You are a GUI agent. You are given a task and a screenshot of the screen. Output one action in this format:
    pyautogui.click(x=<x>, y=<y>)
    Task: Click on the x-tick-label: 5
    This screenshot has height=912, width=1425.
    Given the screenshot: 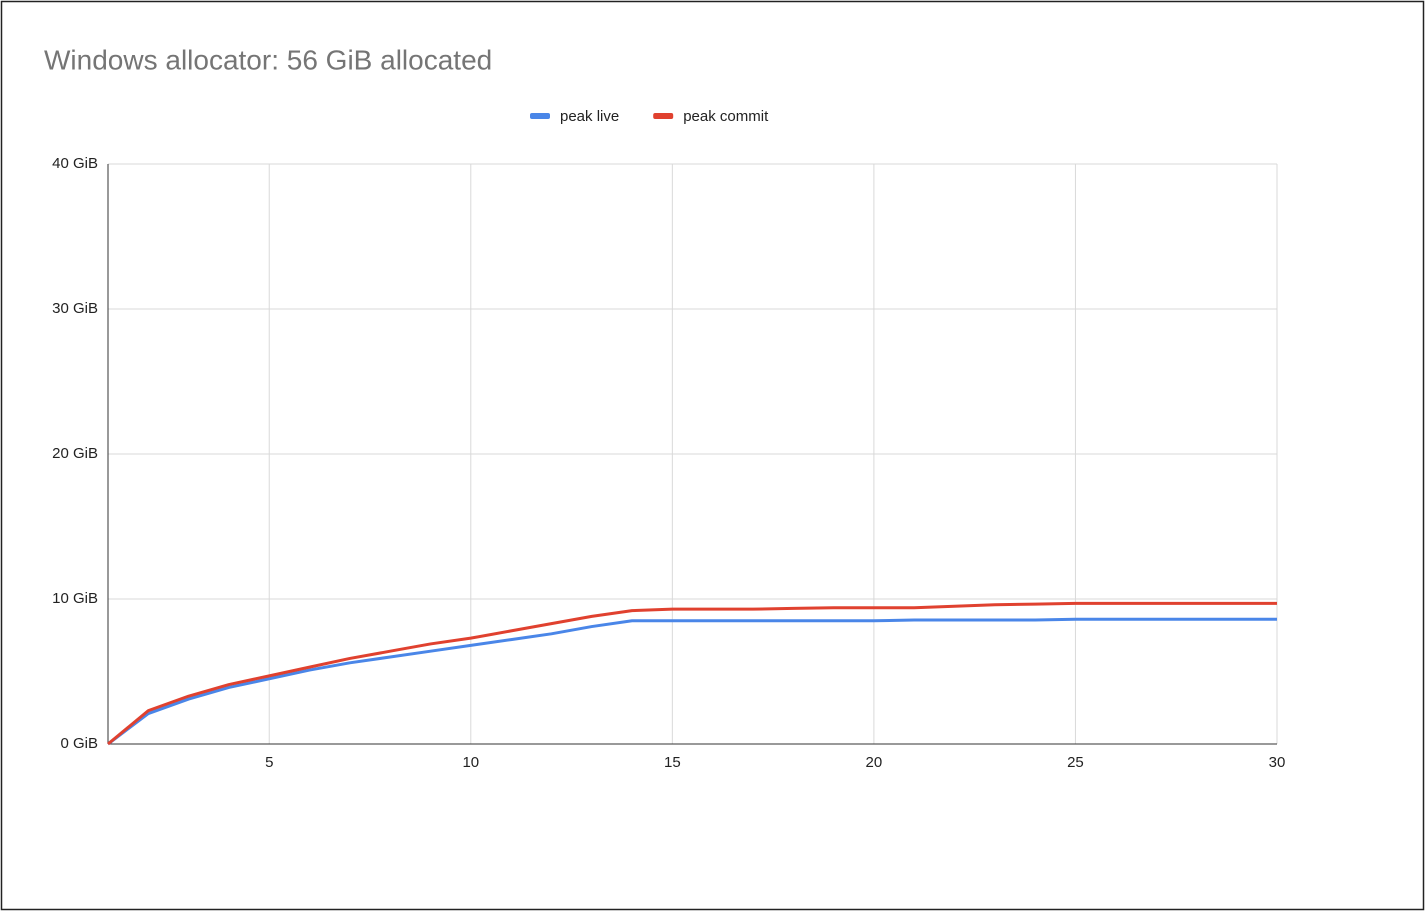 What is the action you would take?
    pyautogui.click(x=269, y=762)
    